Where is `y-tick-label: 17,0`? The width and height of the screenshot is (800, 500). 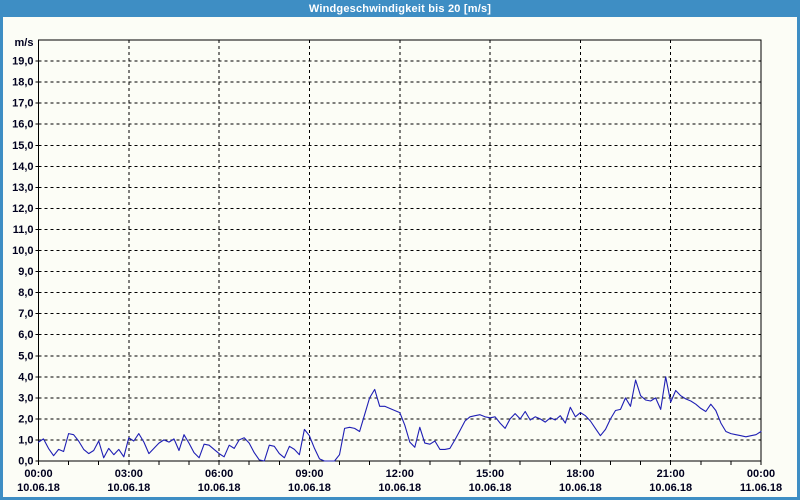 y-tick-label: 17,0 is located at coordinates (22, 104).